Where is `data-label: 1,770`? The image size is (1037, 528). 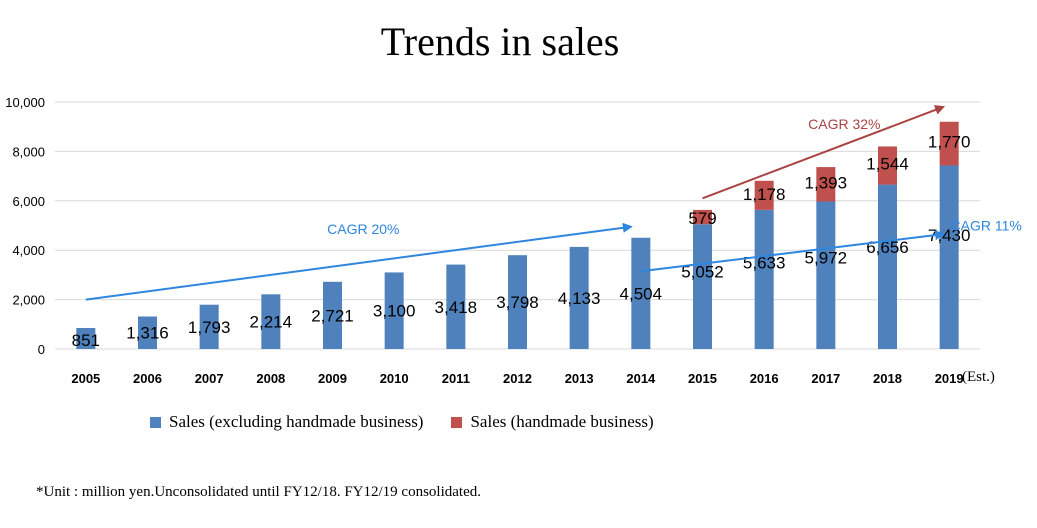 data-label: 1,770 is located at coordinates (949, 141).